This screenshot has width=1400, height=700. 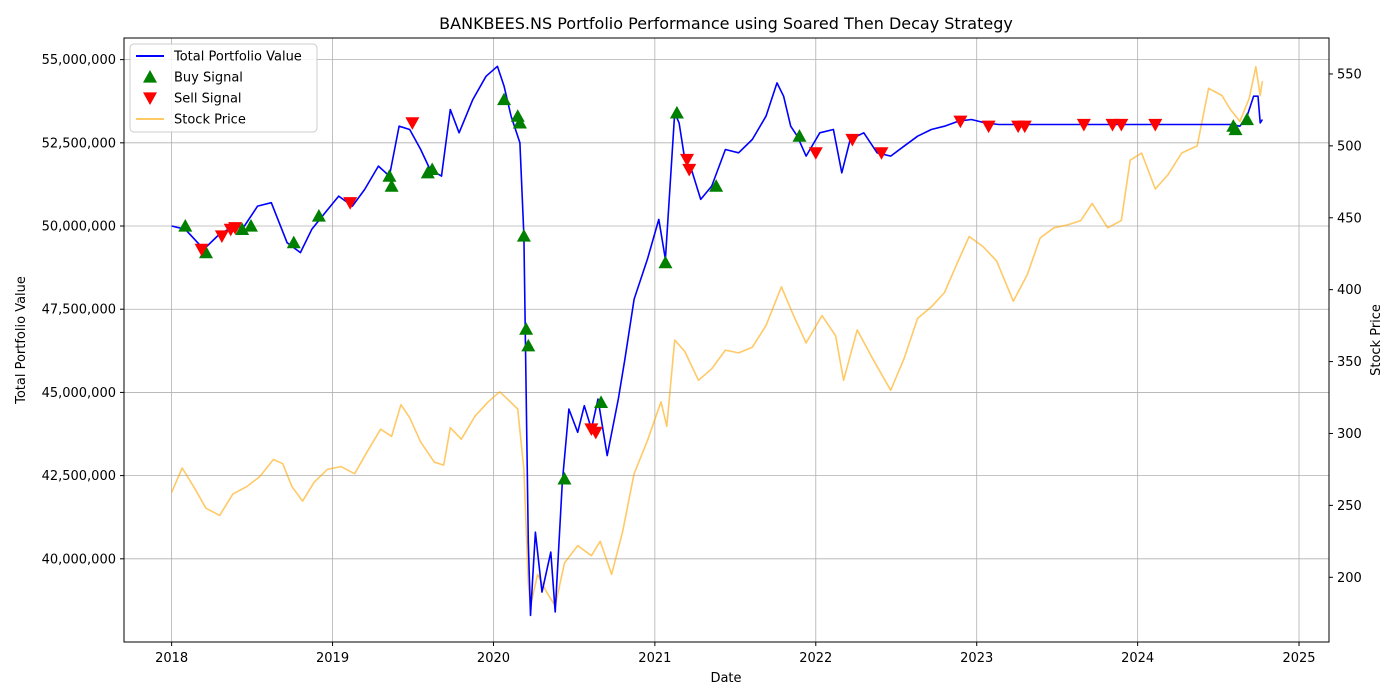 I want to click on x-tick-label: 2024, so click(x=1137, y=658).